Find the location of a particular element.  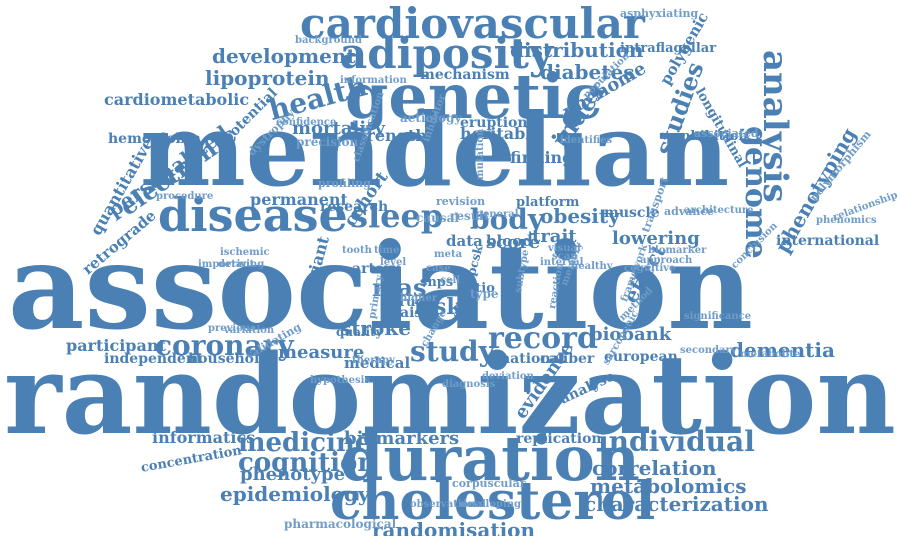

cloud-word: biomarker is located at coordinates (677, 250).